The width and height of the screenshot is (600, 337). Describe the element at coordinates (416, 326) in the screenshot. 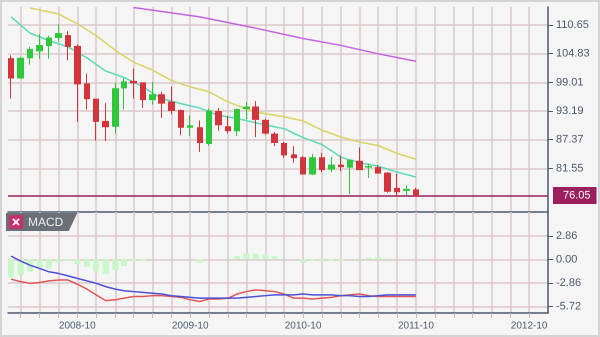

I see `x-tick-label: 2011-10` at that location.